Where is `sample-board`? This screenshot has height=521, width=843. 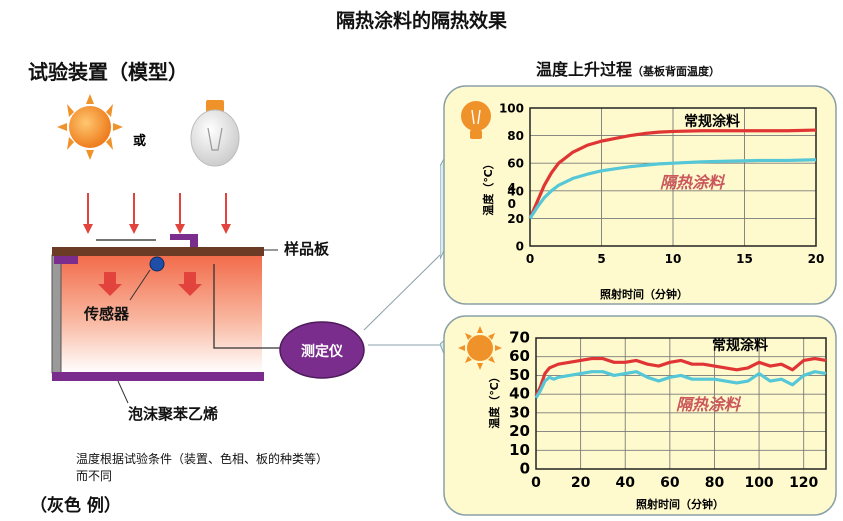 sample-board is located at coordinates (158, 251).